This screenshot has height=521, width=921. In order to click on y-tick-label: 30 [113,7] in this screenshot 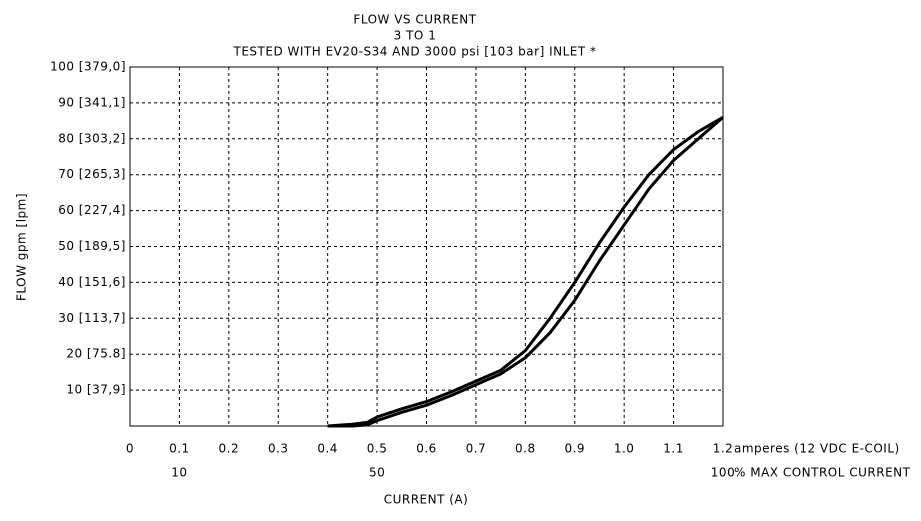, I will do `click(92, 318)`.